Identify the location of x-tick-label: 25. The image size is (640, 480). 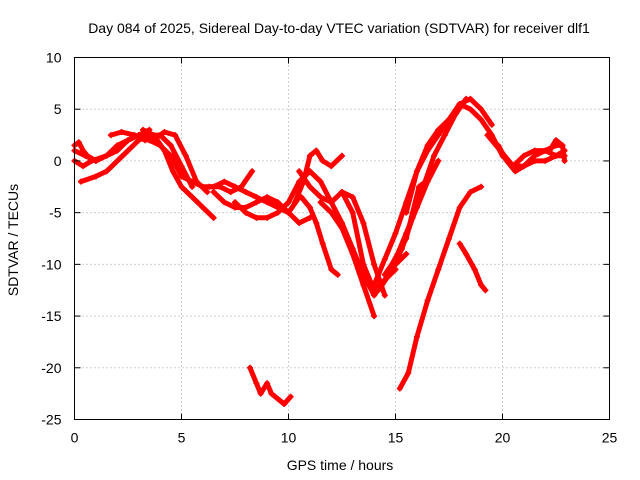
(610, 438).